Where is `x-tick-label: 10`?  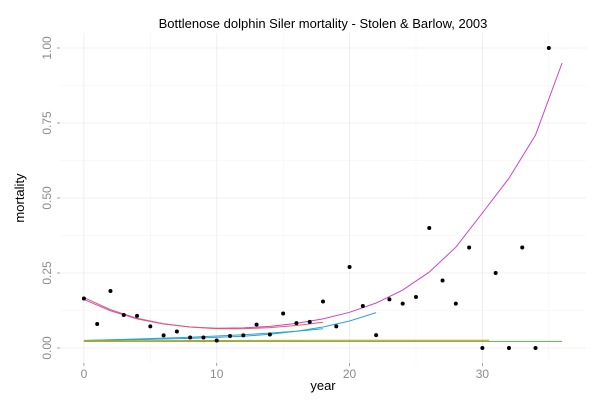 x-tick-label: 10 is located at coordinates (217, 374).